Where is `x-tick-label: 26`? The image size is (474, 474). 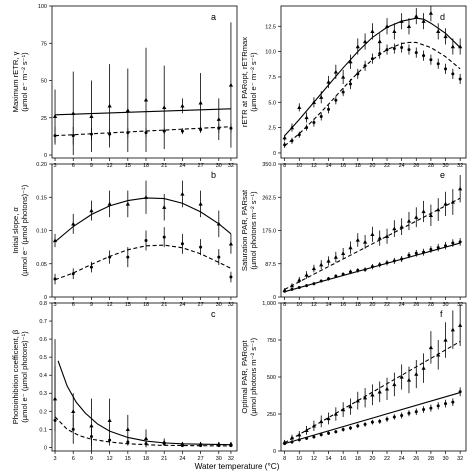
x-tick-label: 26 is located at coordinates (416, 166).